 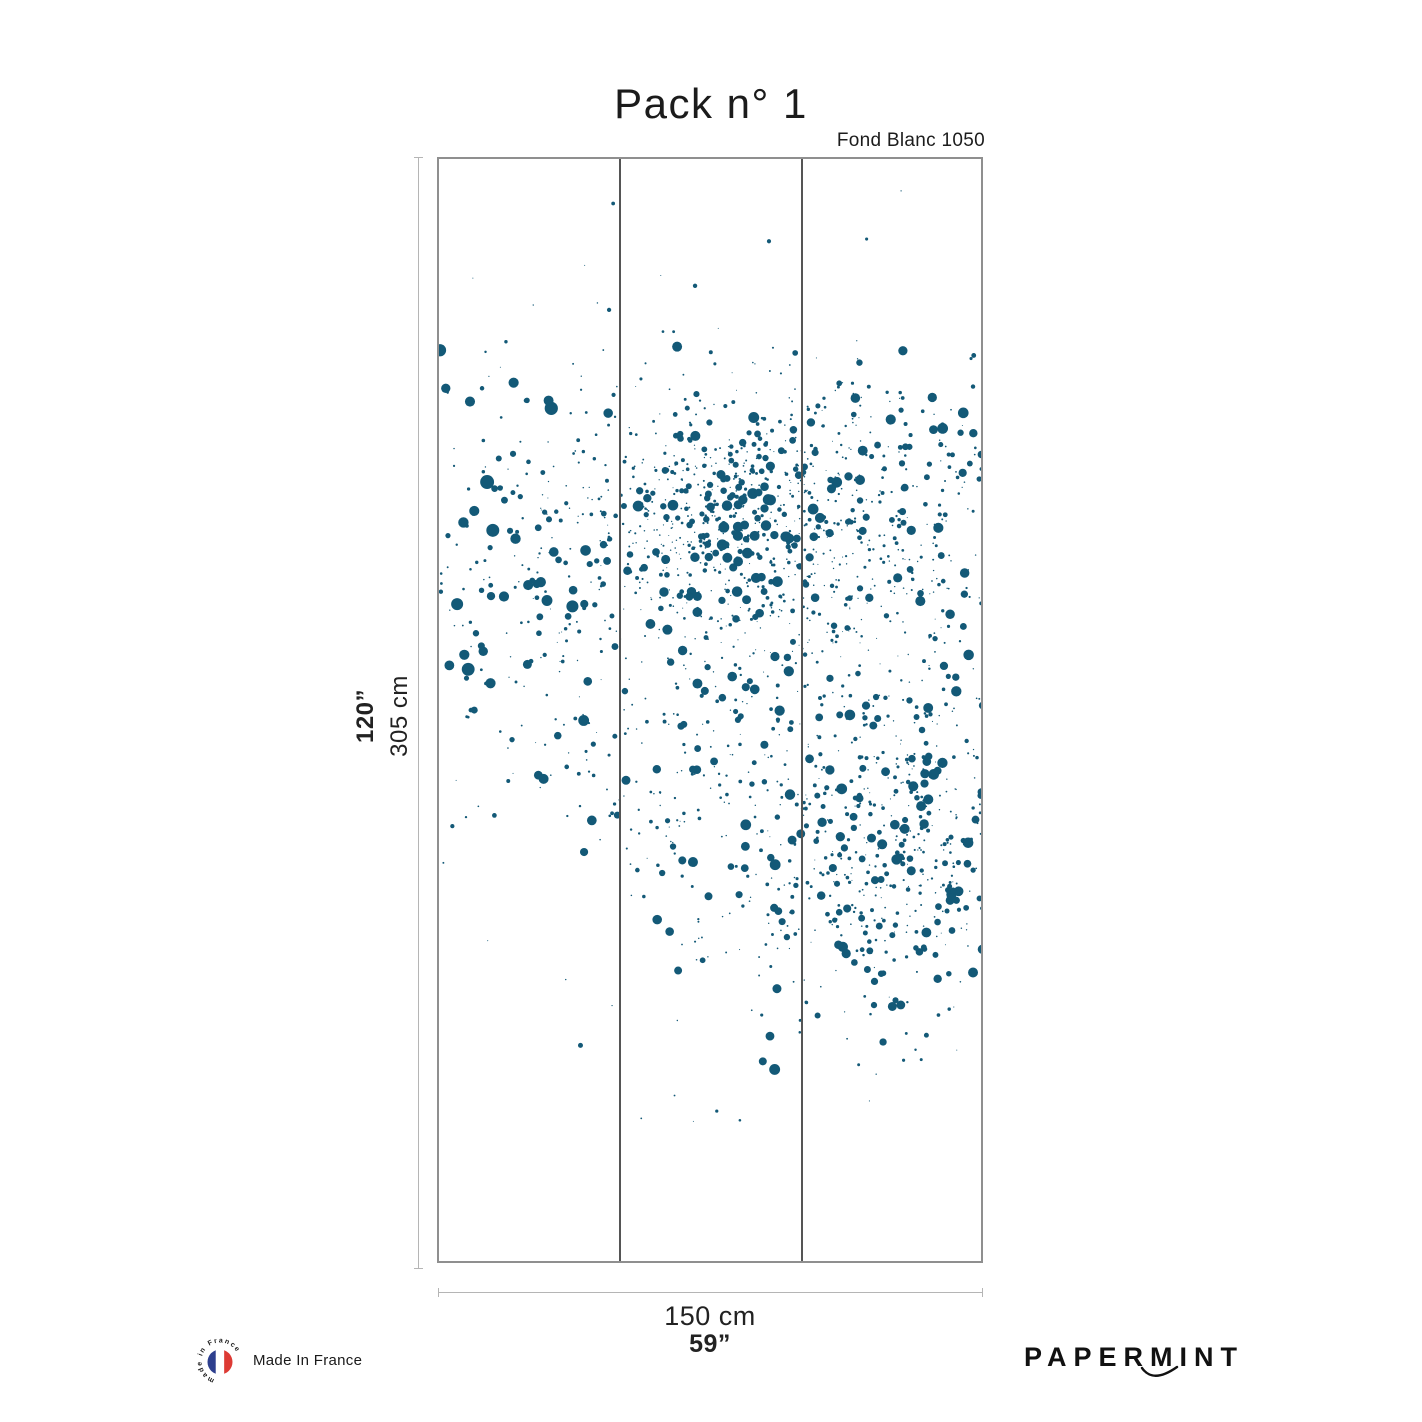 I want to click on height-label-cm: 305 cm, so click(x=399, y=716).